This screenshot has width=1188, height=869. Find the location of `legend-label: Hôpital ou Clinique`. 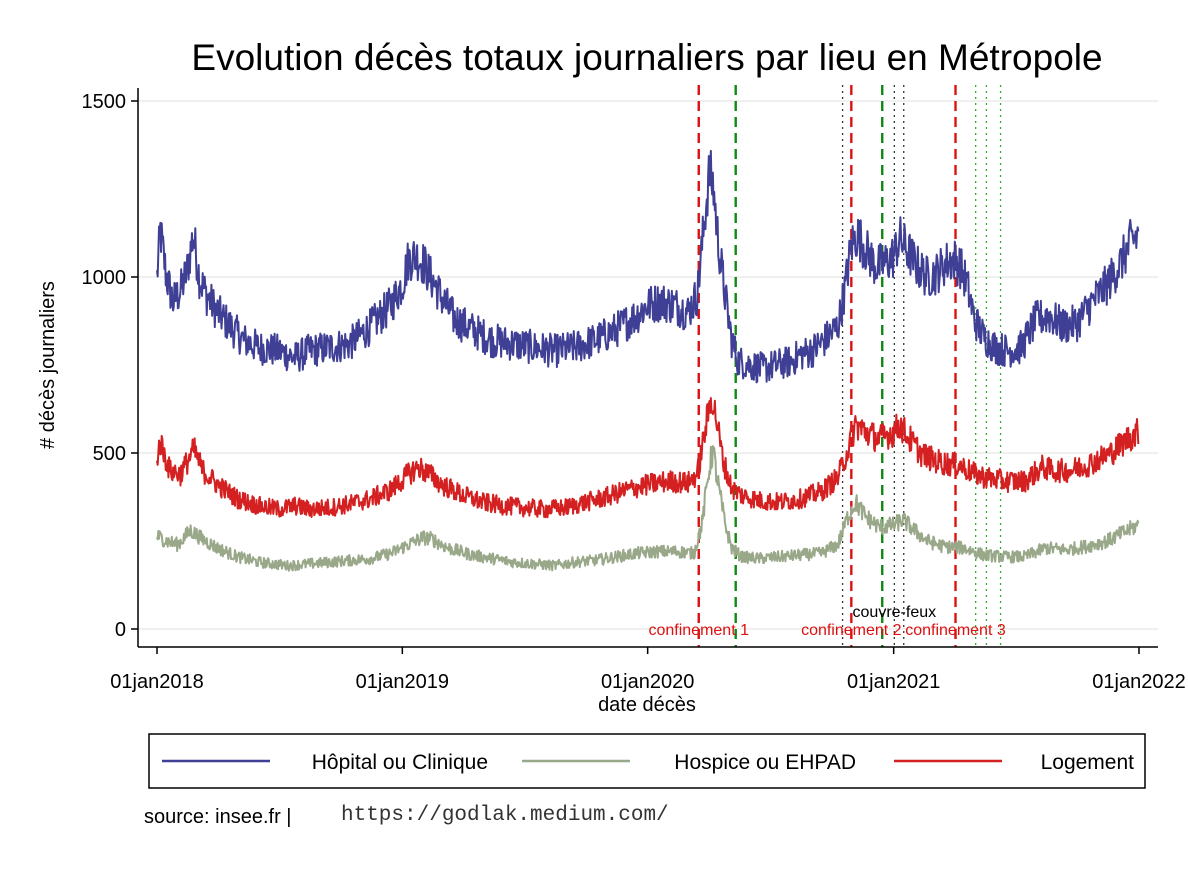

legend-label: Hôpital ou Clinique is located at coordinates (400, 762).